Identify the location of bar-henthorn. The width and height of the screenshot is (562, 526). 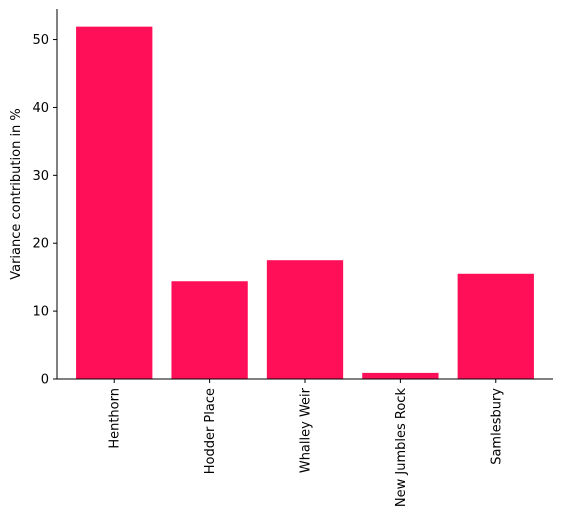
(114, 203).